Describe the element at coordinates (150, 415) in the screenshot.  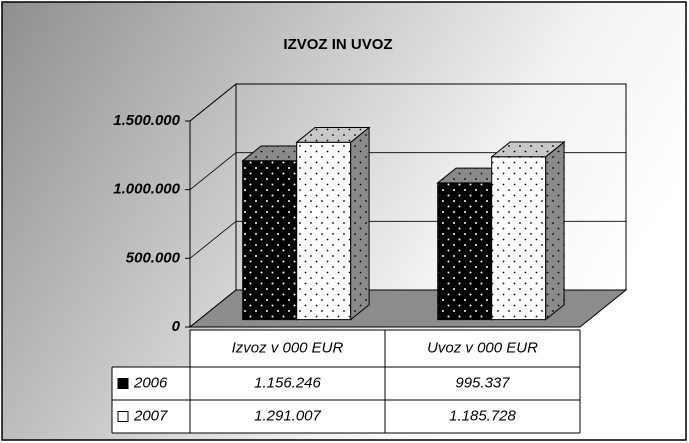
I see `legend-label: 2007` at that location.